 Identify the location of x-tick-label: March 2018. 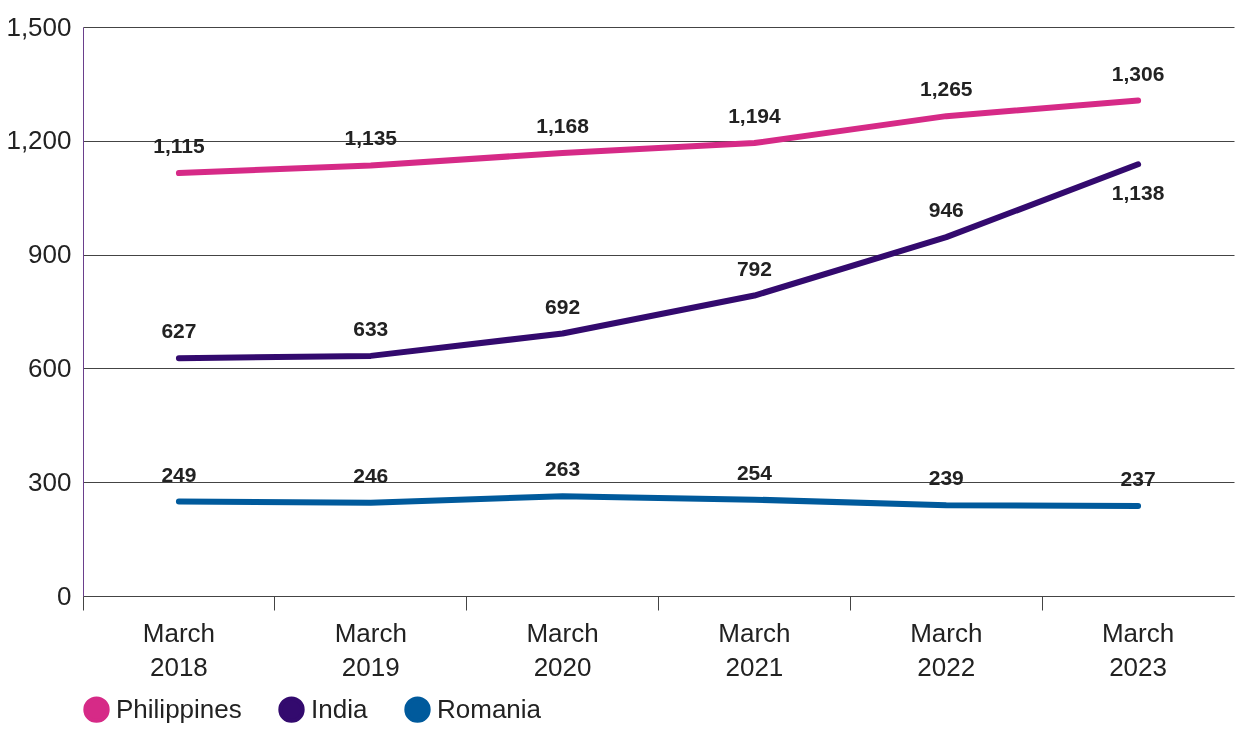
(179, 649).